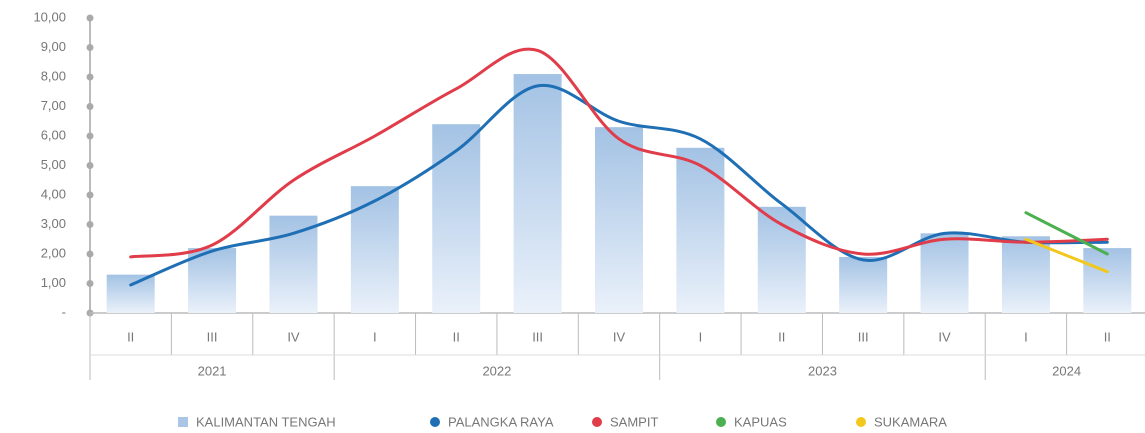 Image resolution: width=1145 pixels, height=433 pixels. What do you see at coordinates (910, 421) in the screenshot?
I see `legend-label: SUKAMARA` at bounding box center [910, 421].